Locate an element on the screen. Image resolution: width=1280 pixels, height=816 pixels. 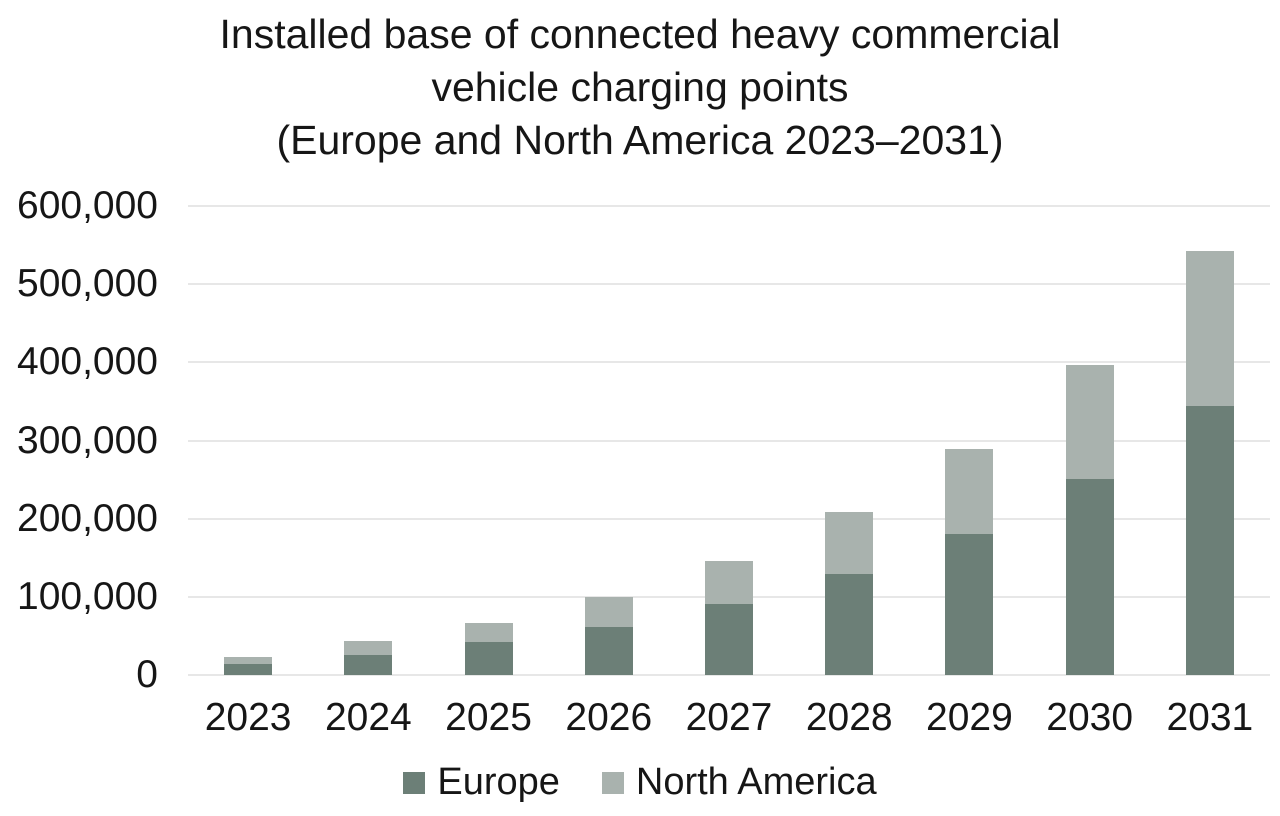
legend-label-north-america: North America is located at coordinates (756, 782).